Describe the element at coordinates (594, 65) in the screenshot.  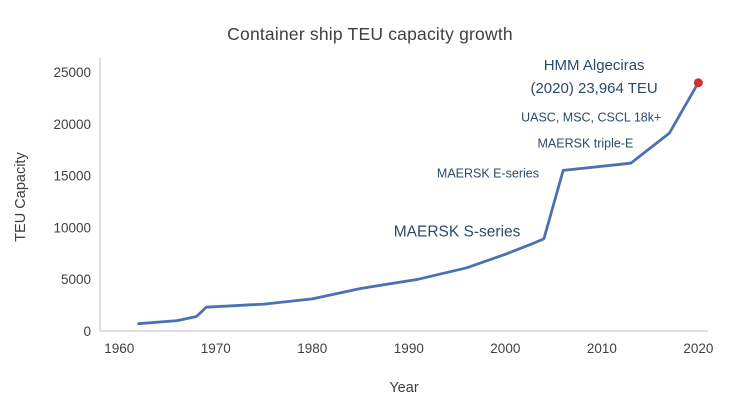
I see `annotation: HMM Algeciras` at that location.